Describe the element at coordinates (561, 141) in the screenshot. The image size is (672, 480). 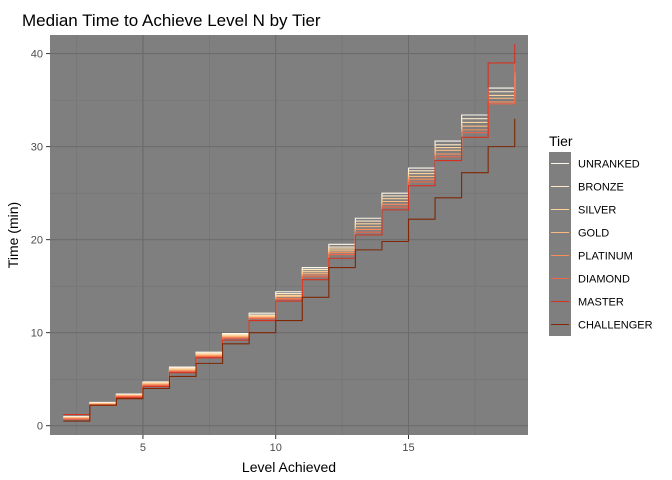
I see `legend-title: Tier` at that location.